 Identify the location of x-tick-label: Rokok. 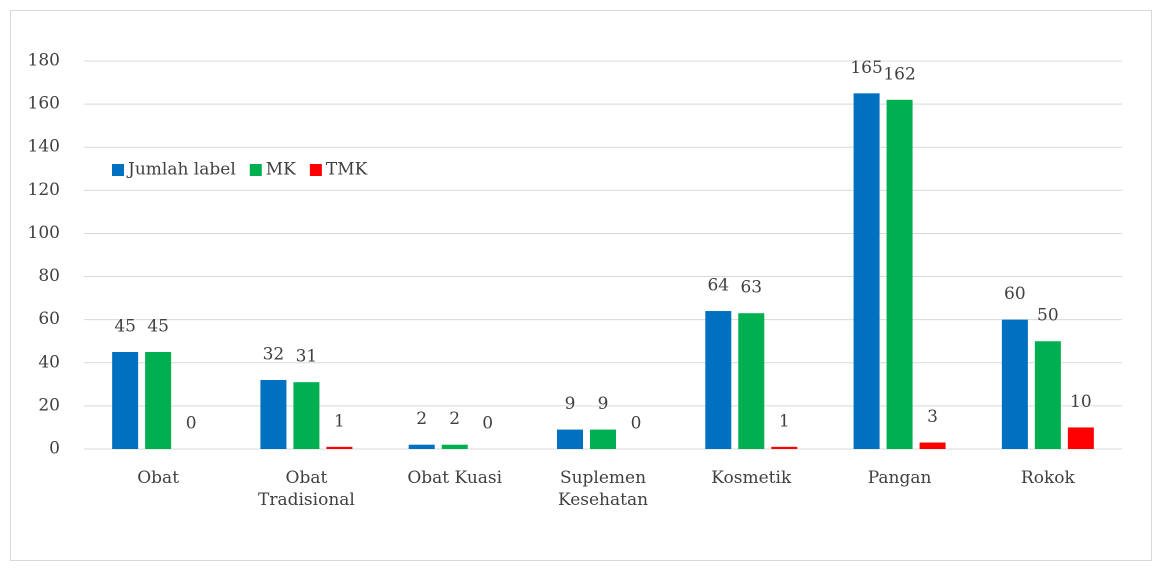
(1047, 478).